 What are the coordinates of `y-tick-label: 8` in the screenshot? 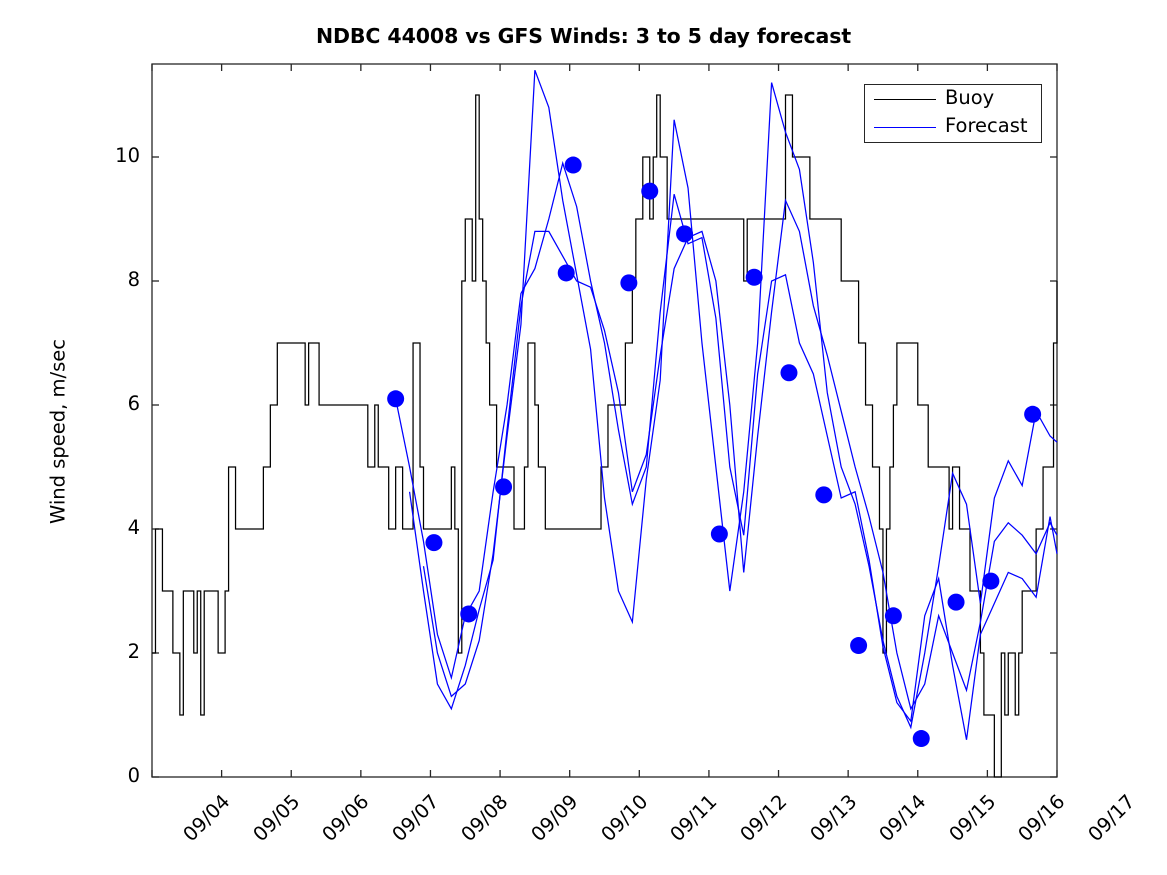 It's located at (133, 279).